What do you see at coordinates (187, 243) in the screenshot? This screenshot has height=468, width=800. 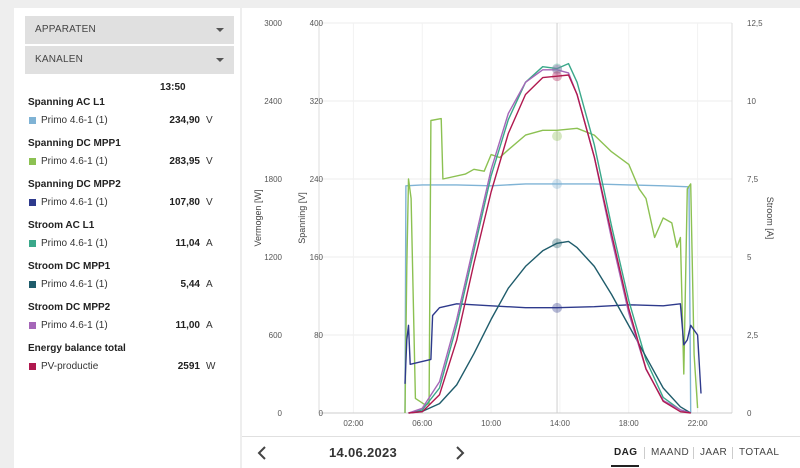 I see `channel-value: 11,04` at bounding box center [187, 243].